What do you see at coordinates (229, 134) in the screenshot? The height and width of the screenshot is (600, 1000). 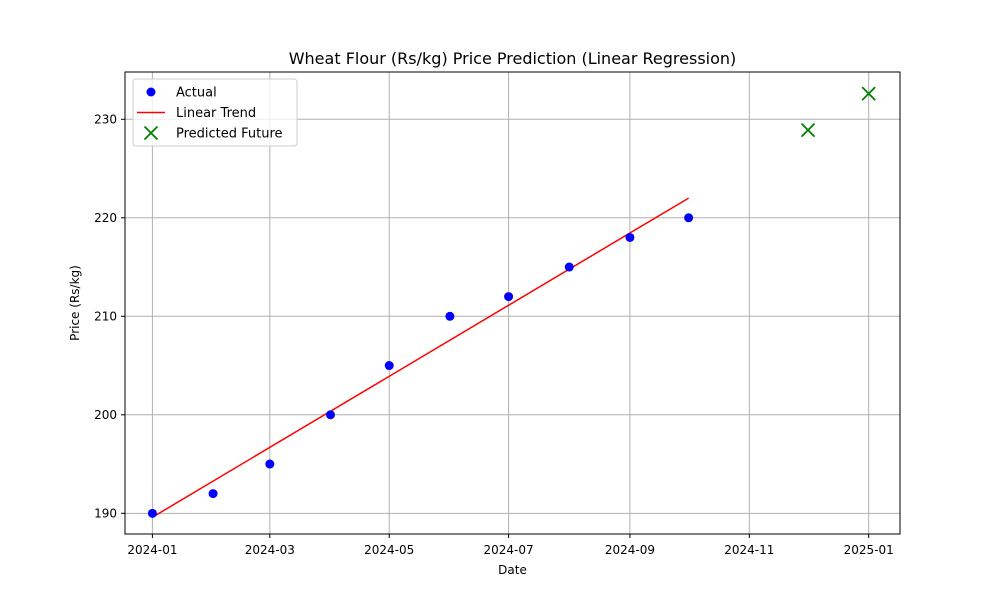 I see `legend-label: Predicted Future` at bounding box center [229, 134].